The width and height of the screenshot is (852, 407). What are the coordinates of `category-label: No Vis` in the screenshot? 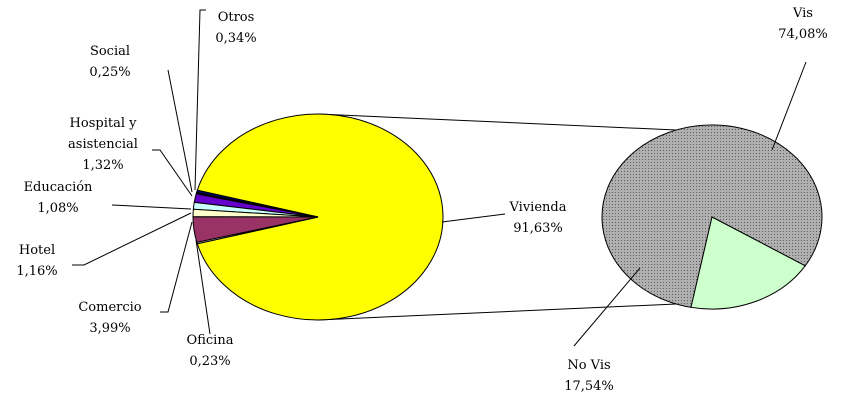 It's located at (589, 365).